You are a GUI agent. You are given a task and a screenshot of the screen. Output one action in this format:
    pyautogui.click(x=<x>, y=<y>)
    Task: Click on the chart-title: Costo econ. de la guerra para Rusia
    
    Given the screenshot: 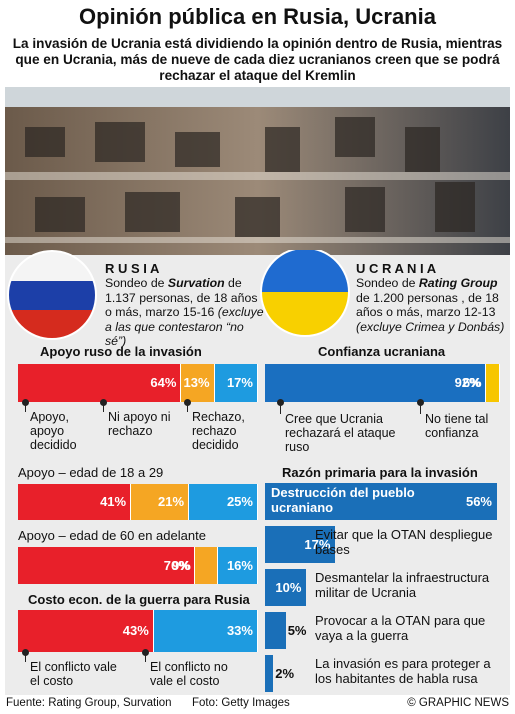 What is the action you would take?
    pyautogui.click(x=139, y=599)
    